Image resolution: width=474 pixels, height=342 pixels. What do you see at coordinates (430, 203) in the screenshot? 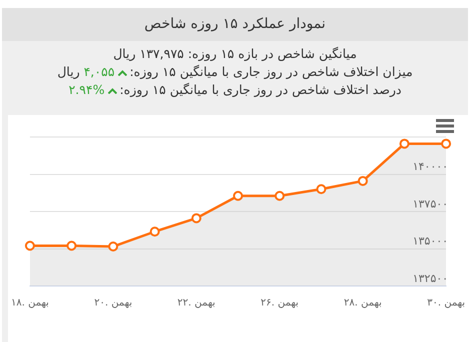
I see `y-tick-label: ۱۳۷۵۰۰` at bounding box center [430, 203].